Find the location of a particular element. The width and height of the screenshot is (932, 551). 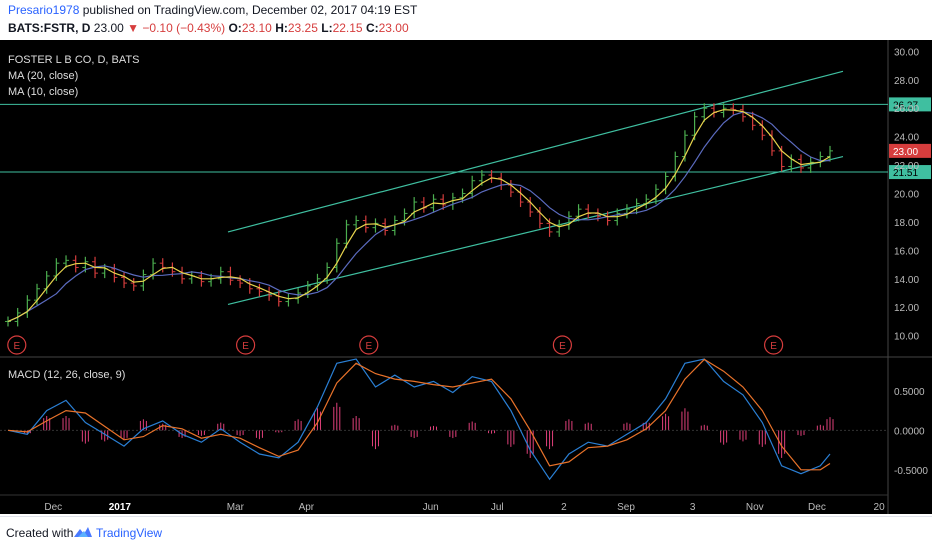

legend-ma10: MA (10, close) is located at coordinates (43, 92).